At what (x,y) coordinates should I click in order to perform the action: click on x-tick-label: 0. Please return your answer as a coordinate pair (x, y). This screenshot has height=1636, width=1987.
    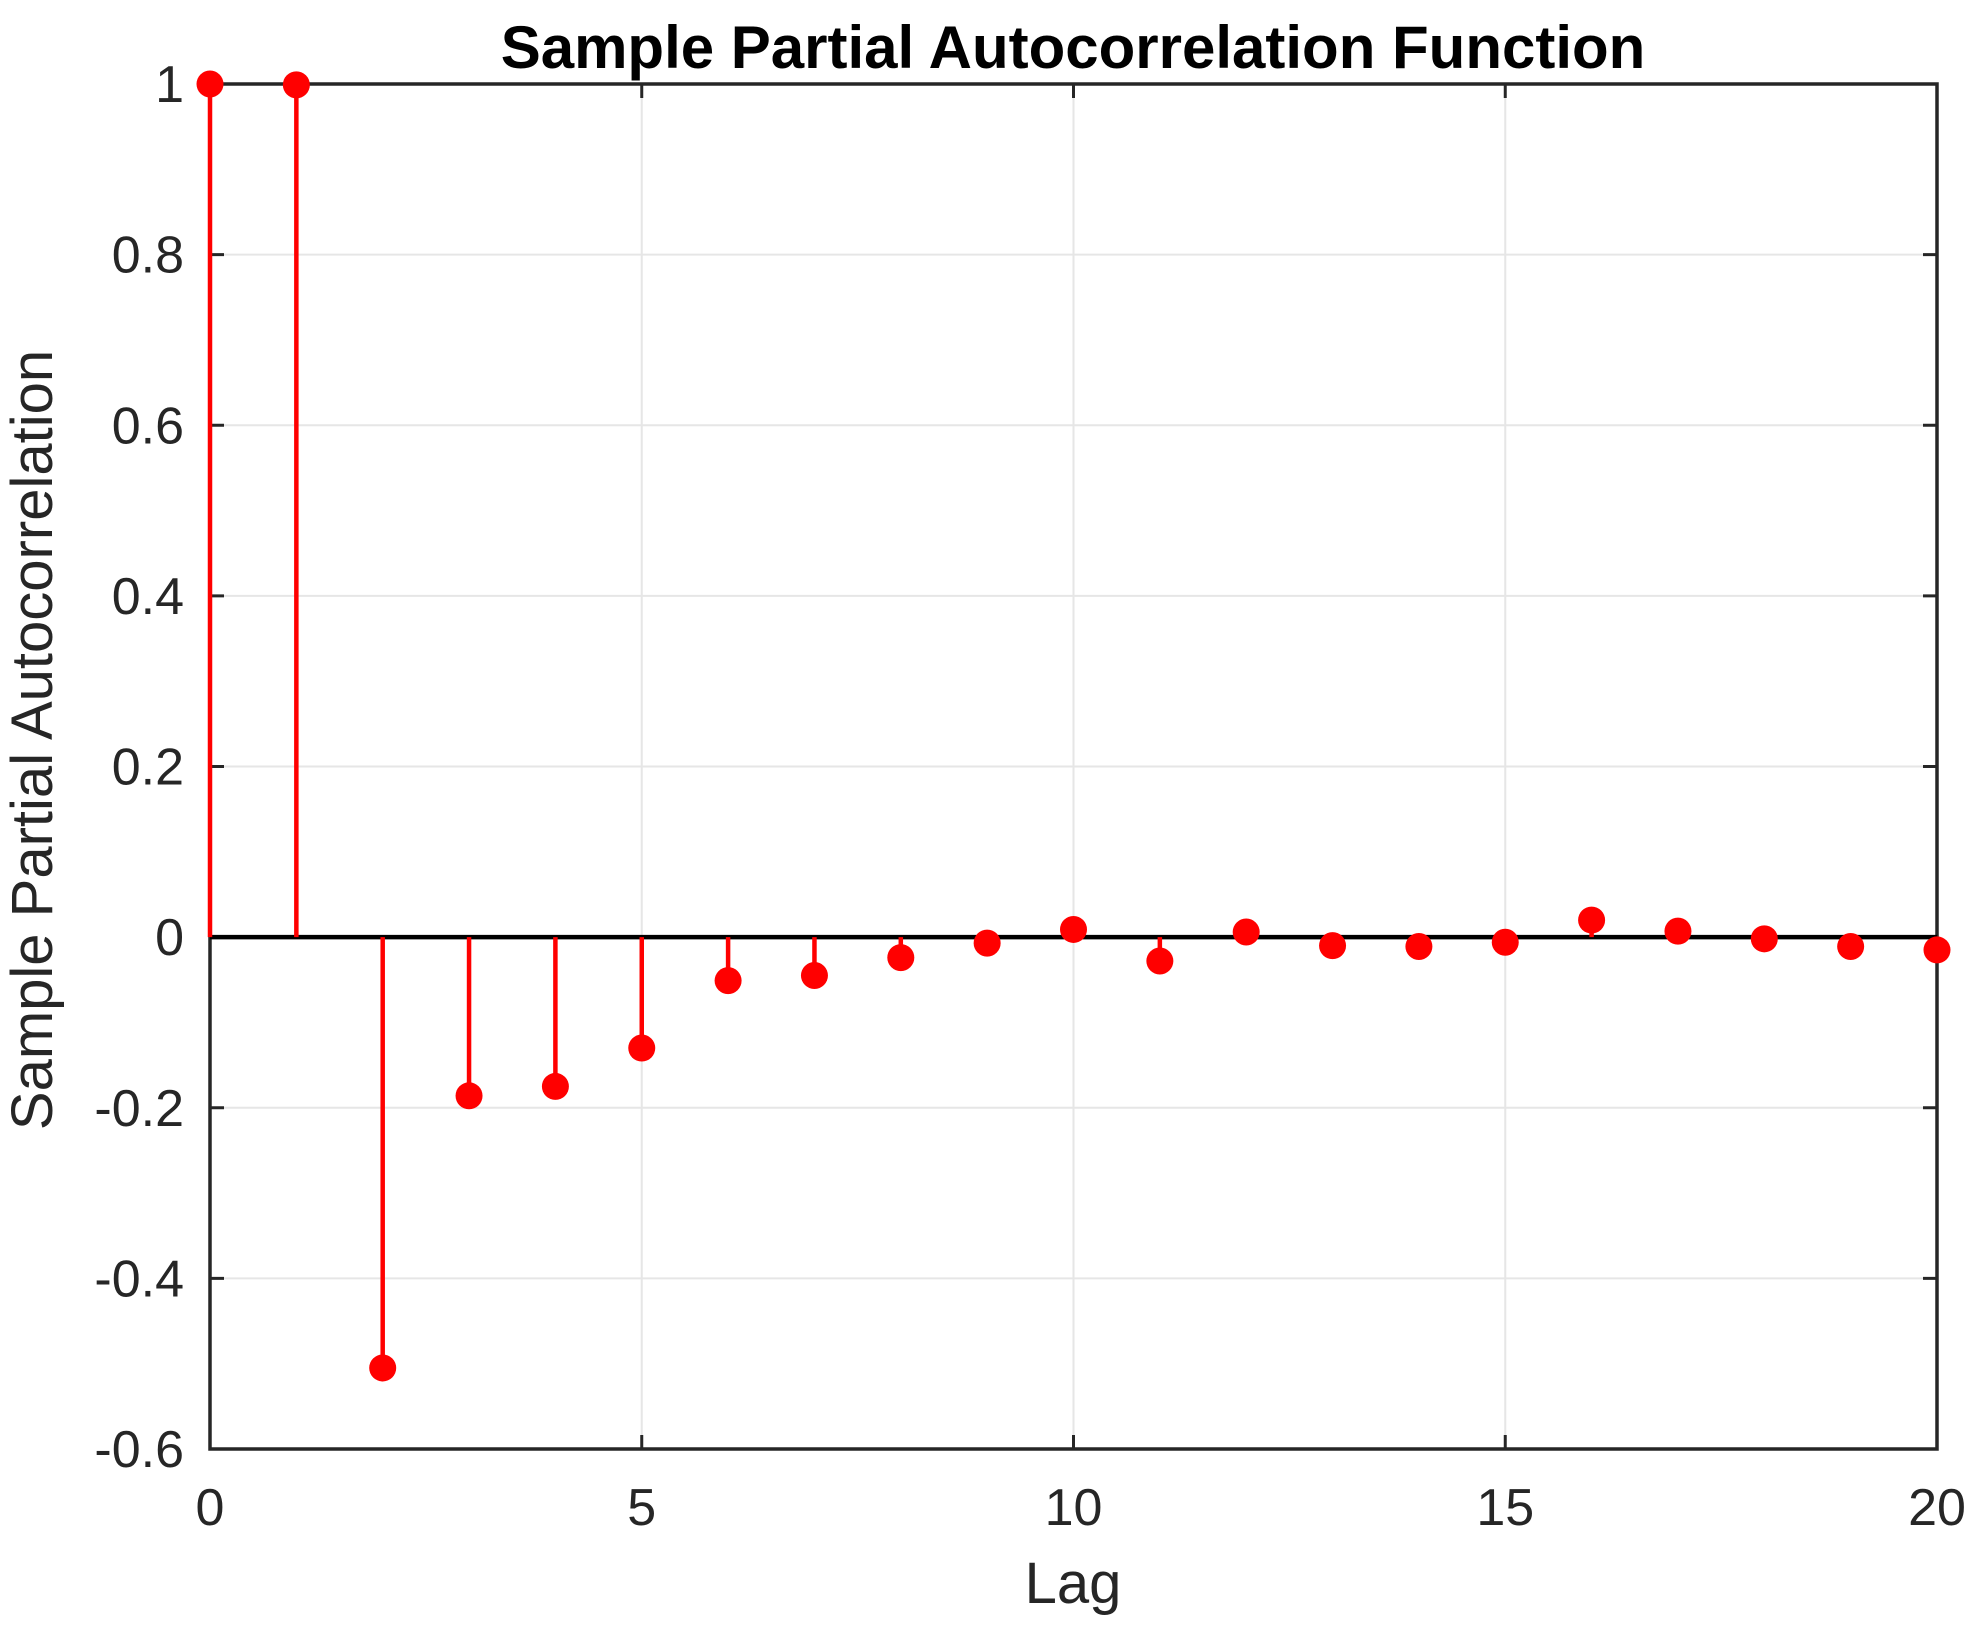
    Looking at the image, I should click on (210, 1508).